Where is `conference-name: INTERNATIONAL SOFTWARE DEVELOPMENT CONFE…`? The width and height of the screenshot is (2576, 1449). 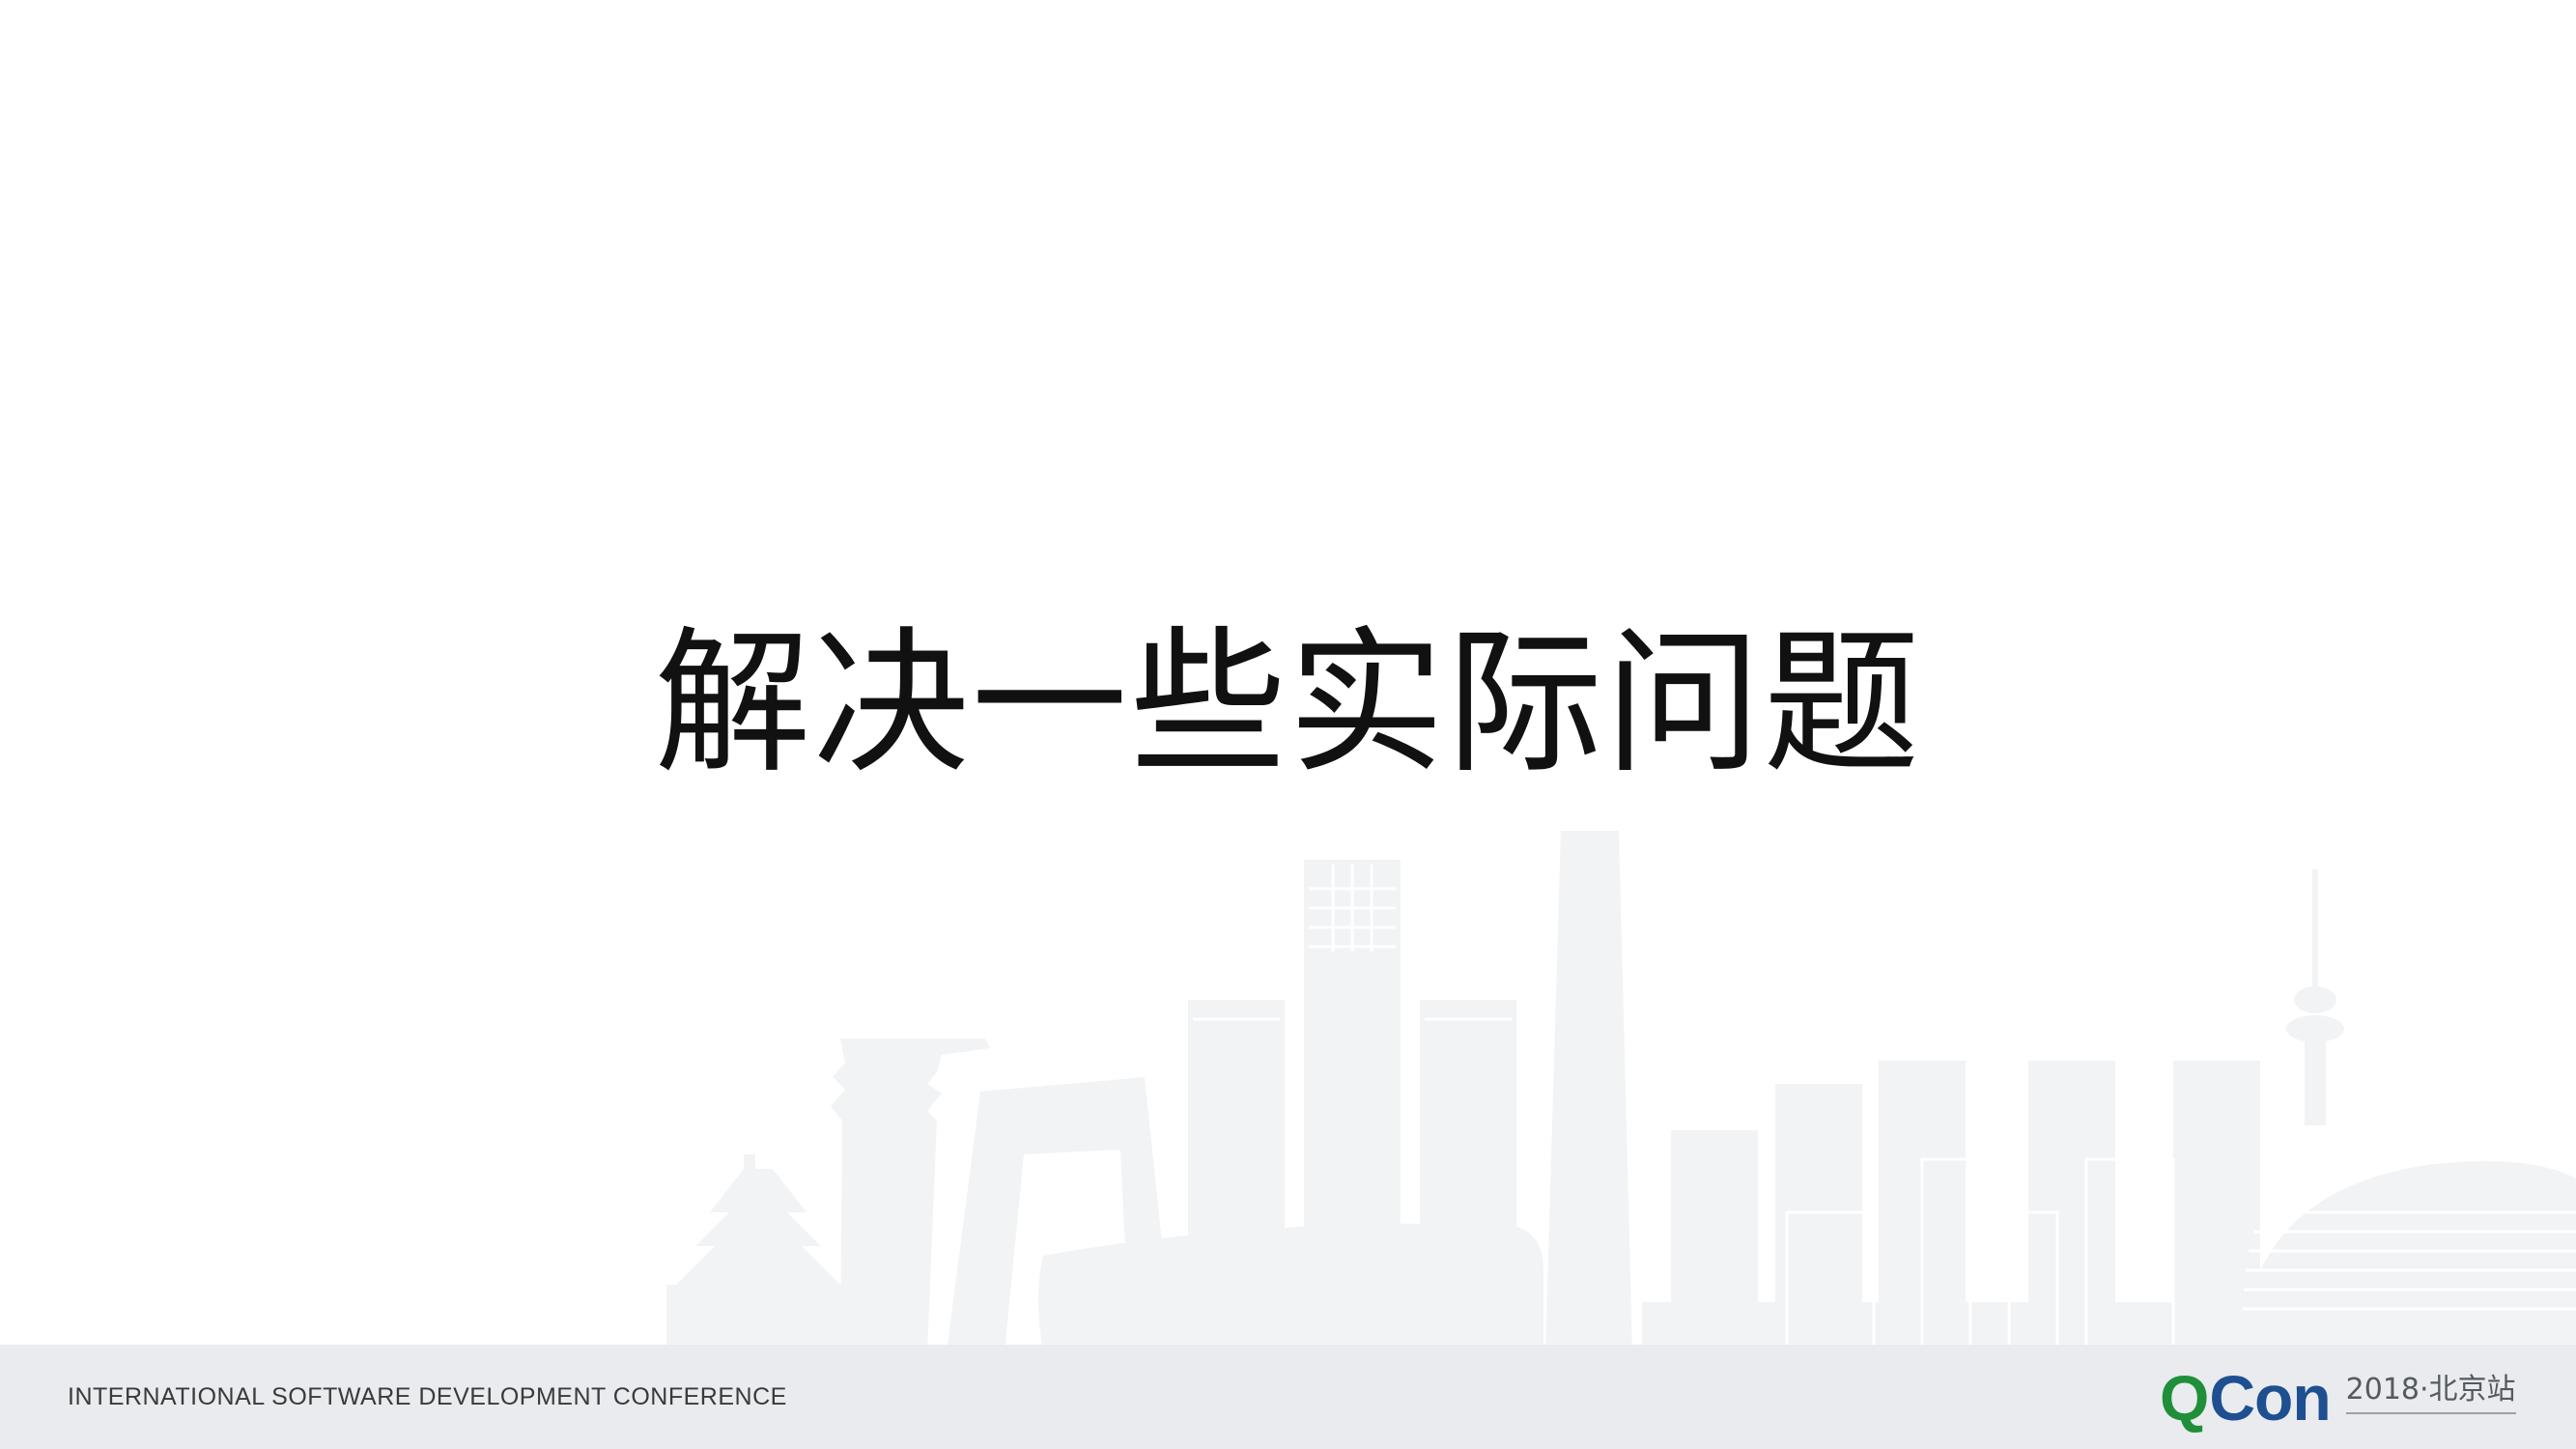
conference-name: INTERNATIONAL SOFTWARE DEVELOPMENT CONFE… is located at coordinates (427, 1396).